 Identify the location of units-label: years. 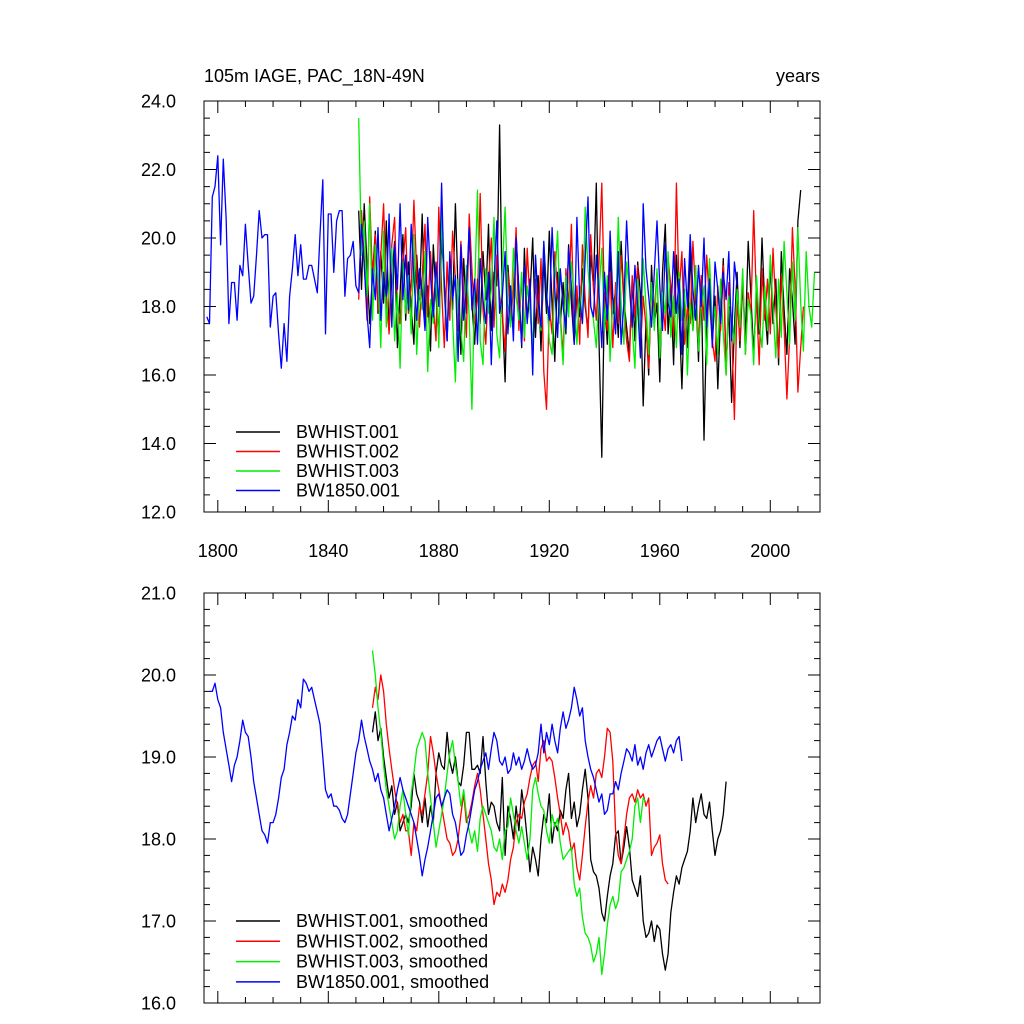
(798, 76).